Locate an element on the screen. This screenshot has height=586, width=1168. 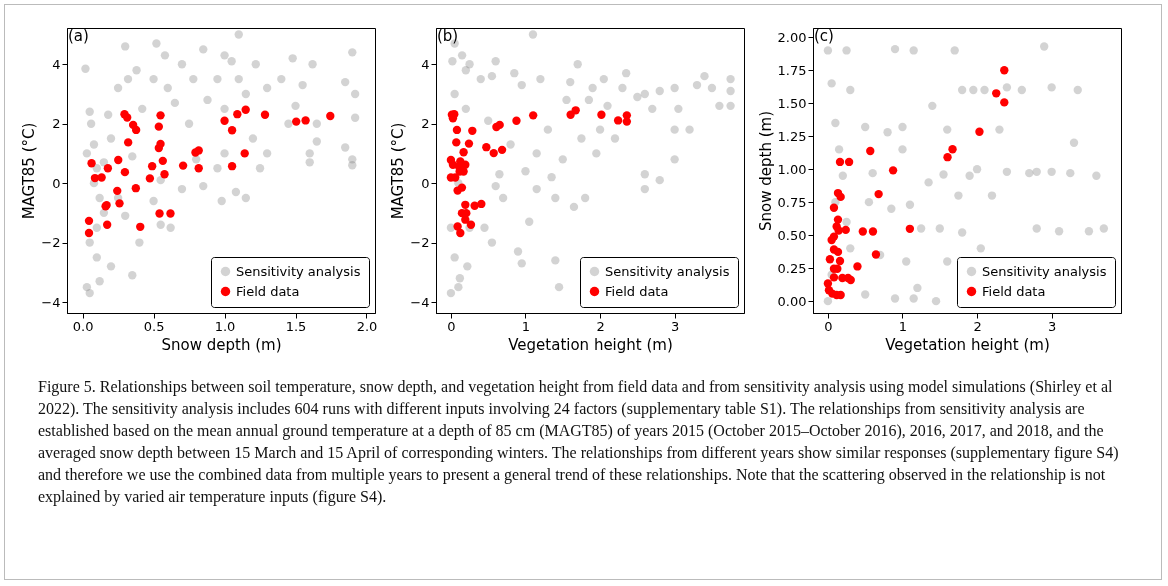
x-tick-label: 0.5 is located at coordinates (154, 326).